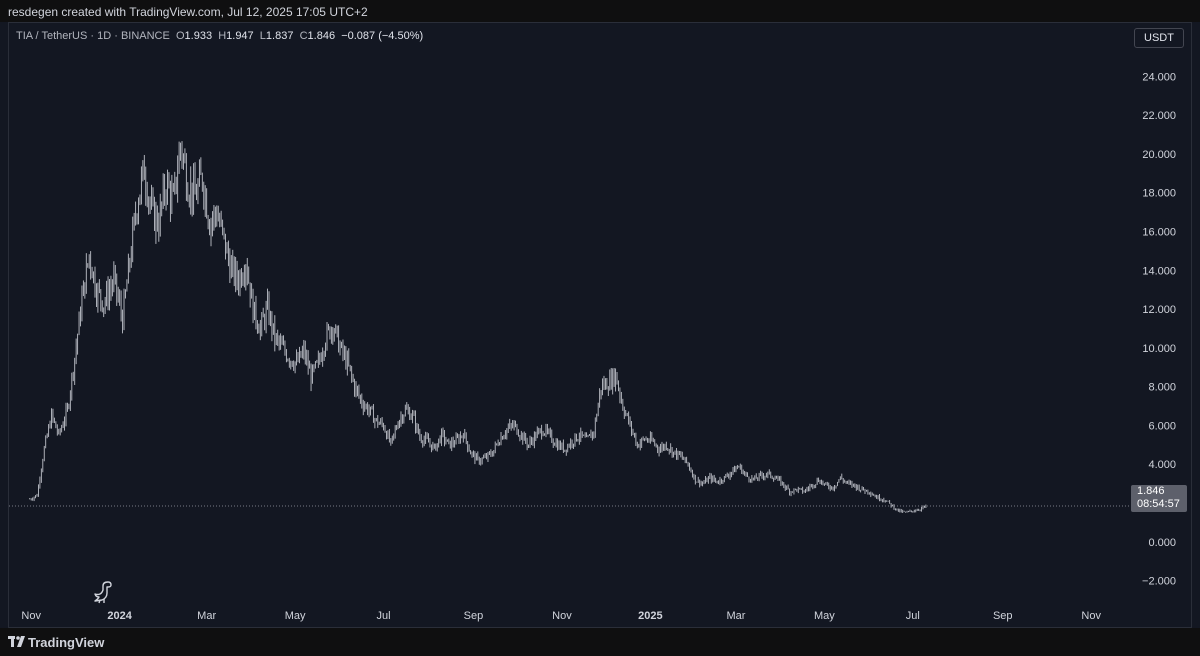 This screenshot has width=1200, height=656. Describe the element at coordinates (1159, 194) in the screenshot. I see `y-tick-label: 18.000` at that location.